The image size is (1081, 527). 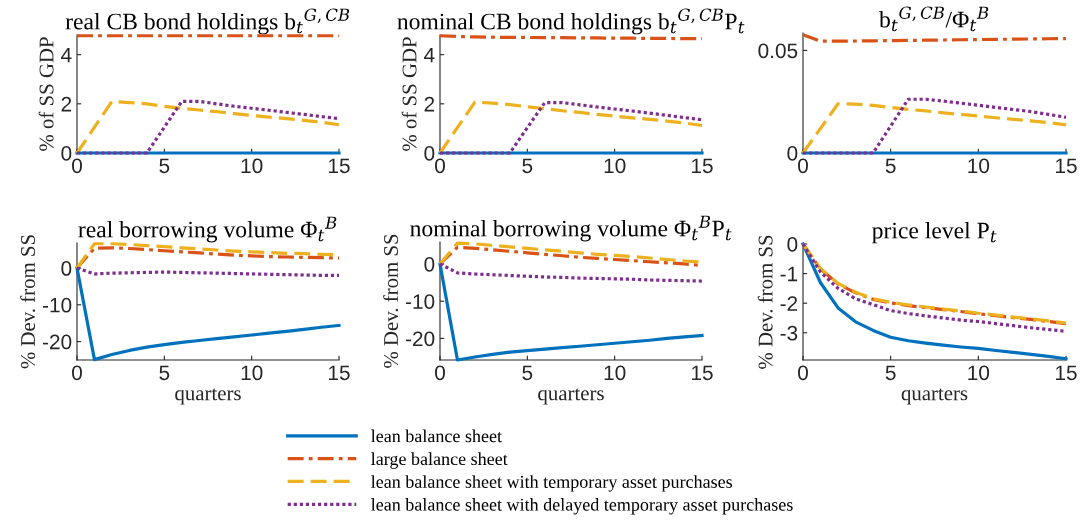 What do you see at coordinates (789, 303) in the screenshot?
I see `y-tick-label: -2` at bounding box center [789, 303].